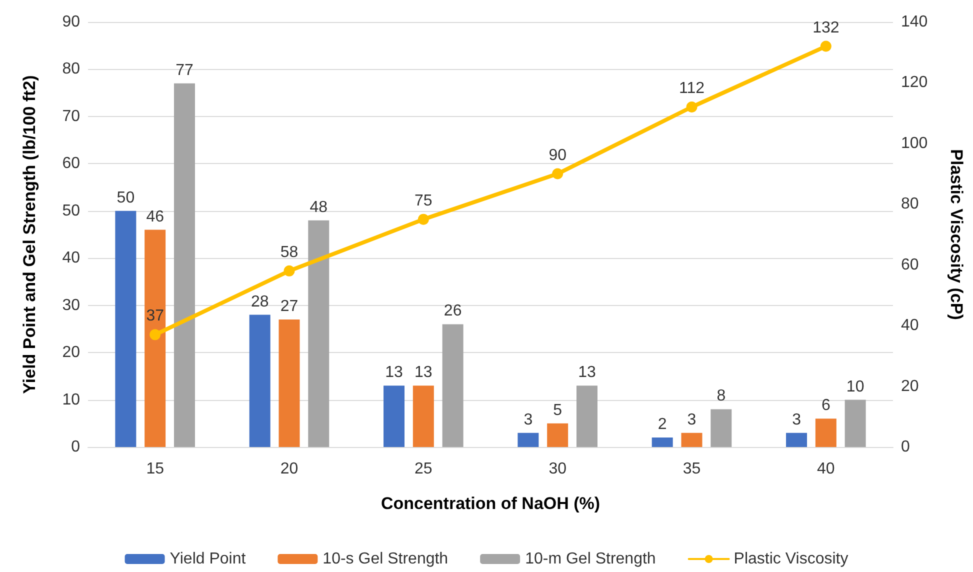 Image resolution: width=973 pixels, height=572 pixels. Describe the element at coordinates (905, 447) in the screenshot. I see `y2-tick-label: 0` at that location.